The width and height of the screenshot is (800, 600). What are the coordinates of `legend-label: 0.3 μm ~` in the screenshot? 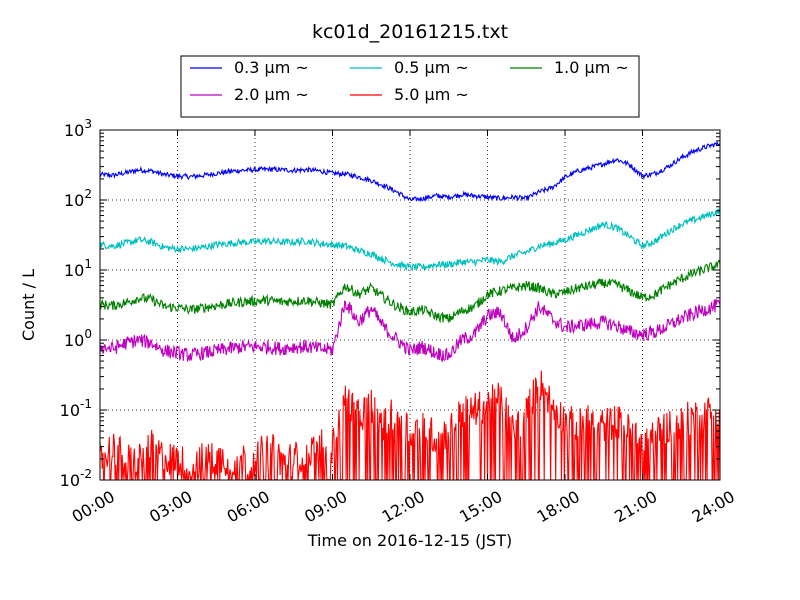 It's located at (271, 67).